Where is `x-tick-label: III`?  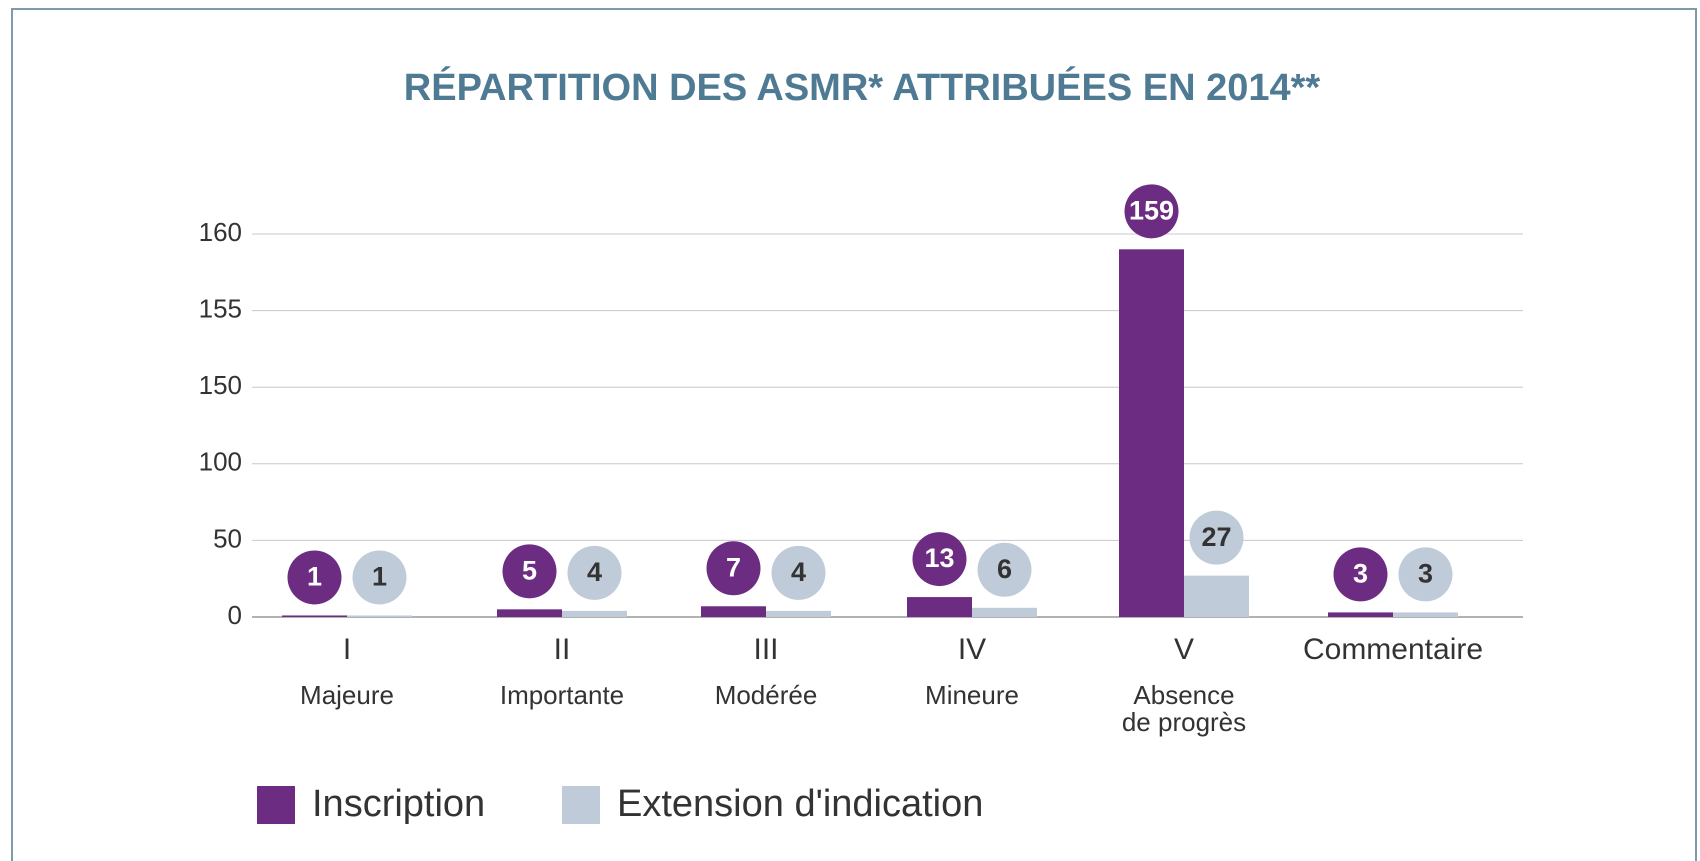 x-tick-label: III is located at coordinates (765, 649).